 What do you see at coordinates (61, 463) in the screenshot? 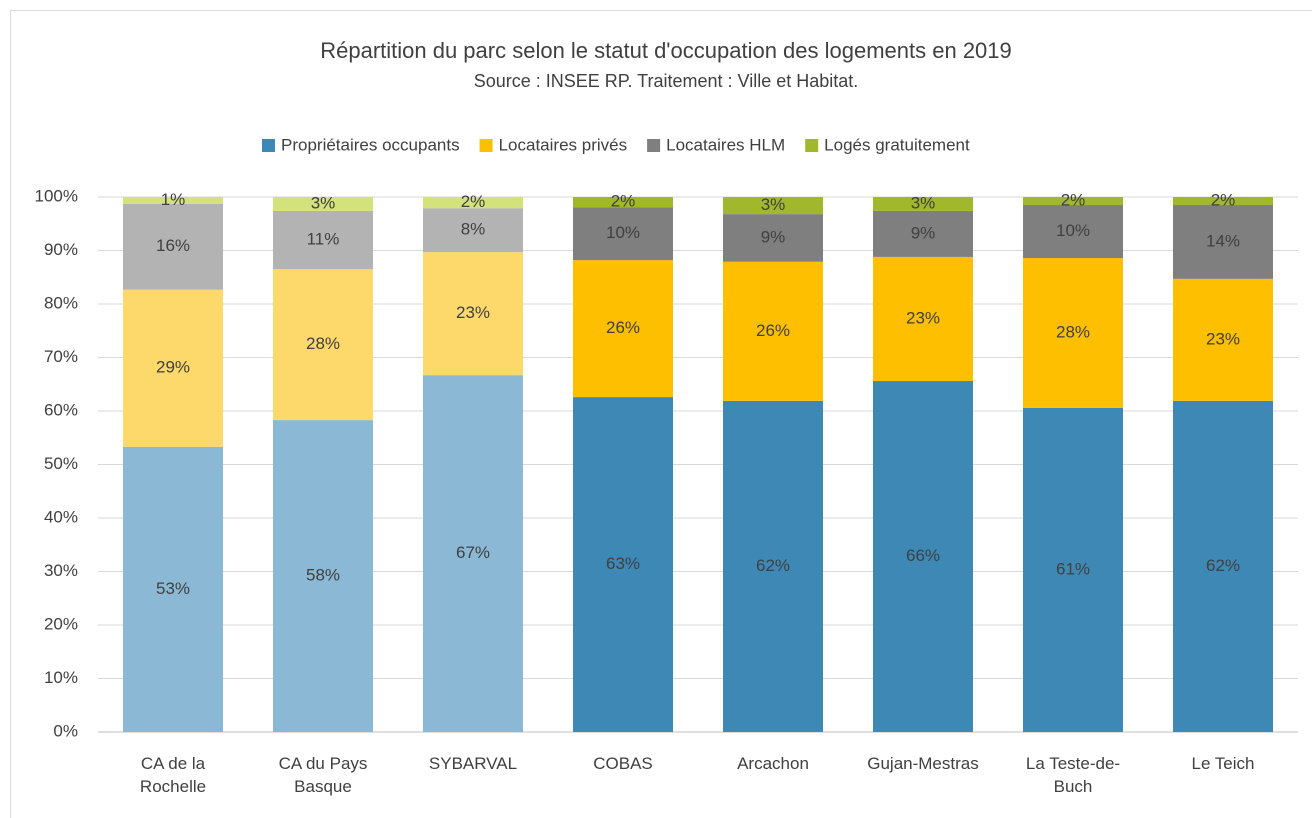
I see `y-tick-label: 50%` at bounding box center [61, 463].